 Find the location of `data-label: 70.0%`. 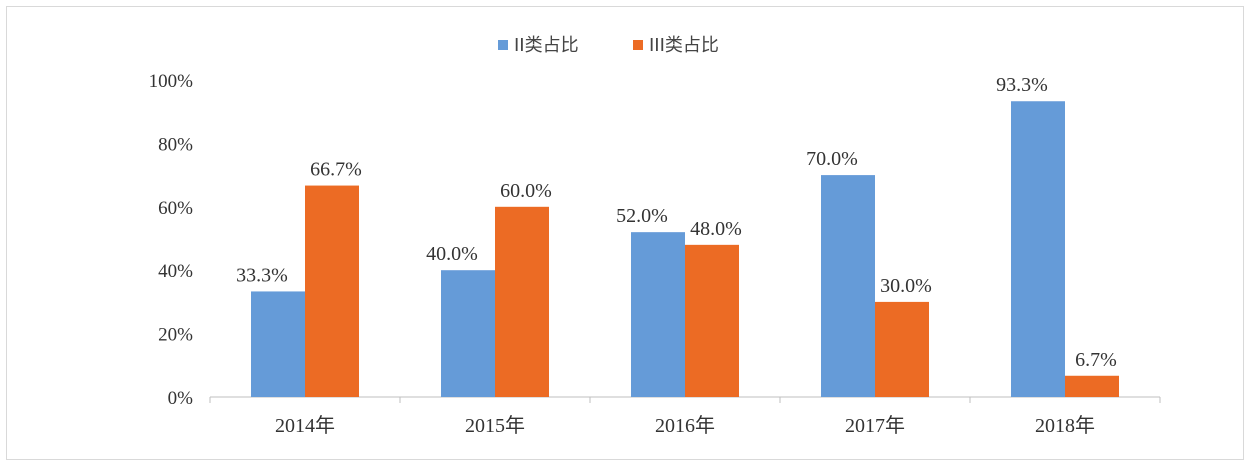

data-label: 70.0% is located at coordinates (832, 159).